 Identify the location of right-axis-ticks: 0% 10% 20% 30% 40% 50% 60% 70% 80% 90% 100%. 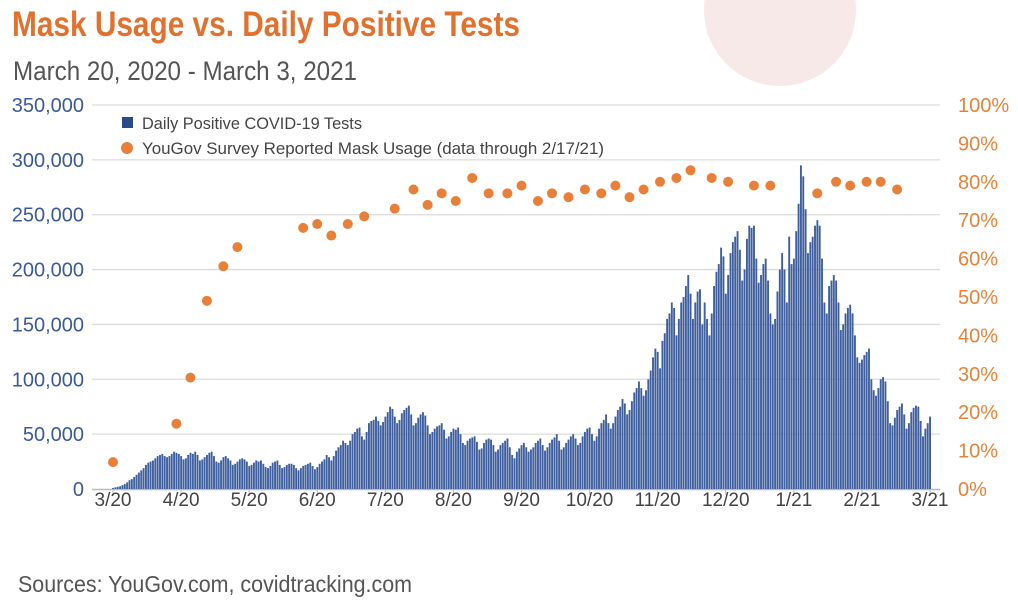
(983, 298).